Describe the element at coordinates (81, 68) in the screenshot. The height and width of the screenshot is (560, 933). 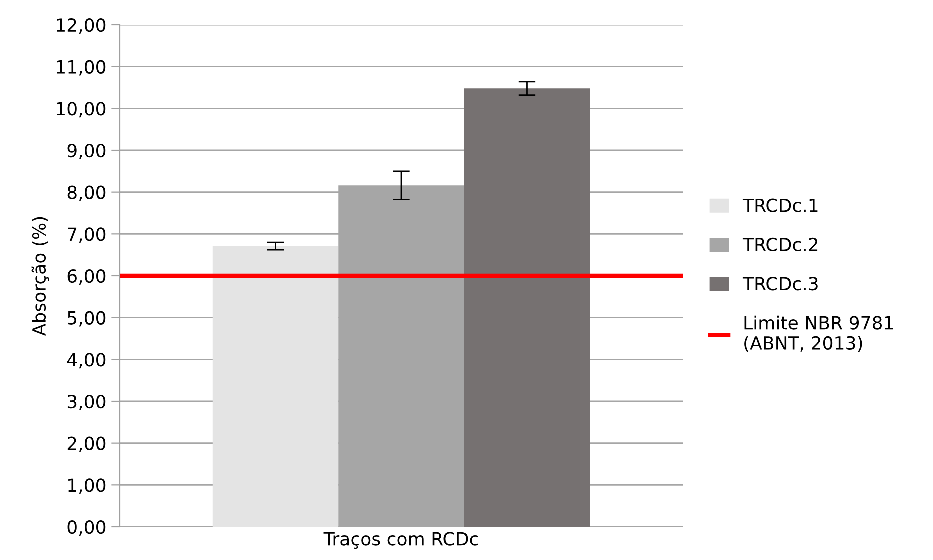
I see `y-tick-label: 11,00` at that location.